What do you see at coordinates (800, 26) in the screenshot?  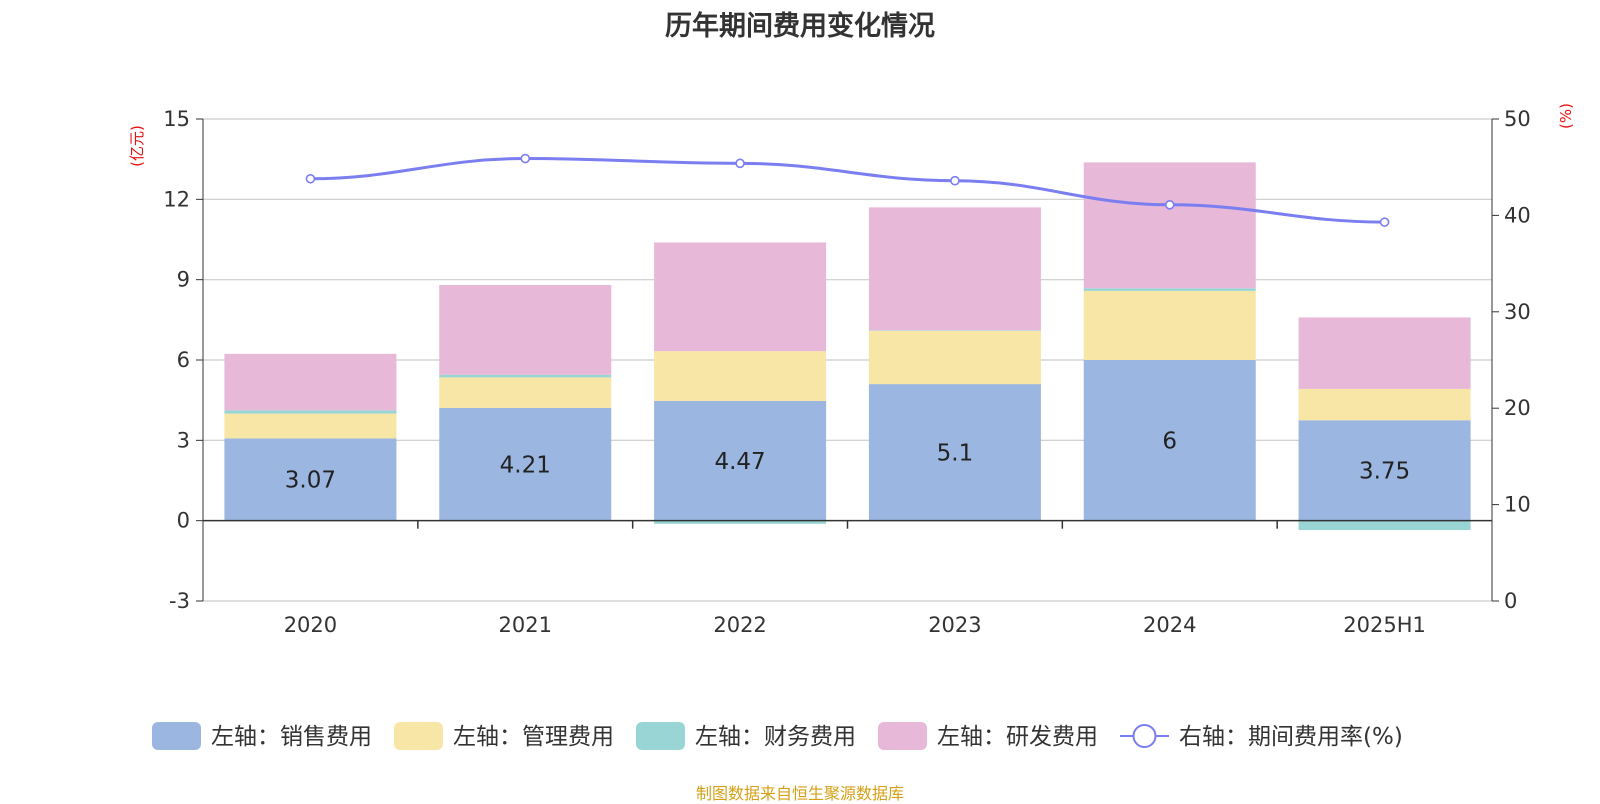 I see `chart-title: 历年期间费用变化情况` at bounding box center [800, 26].